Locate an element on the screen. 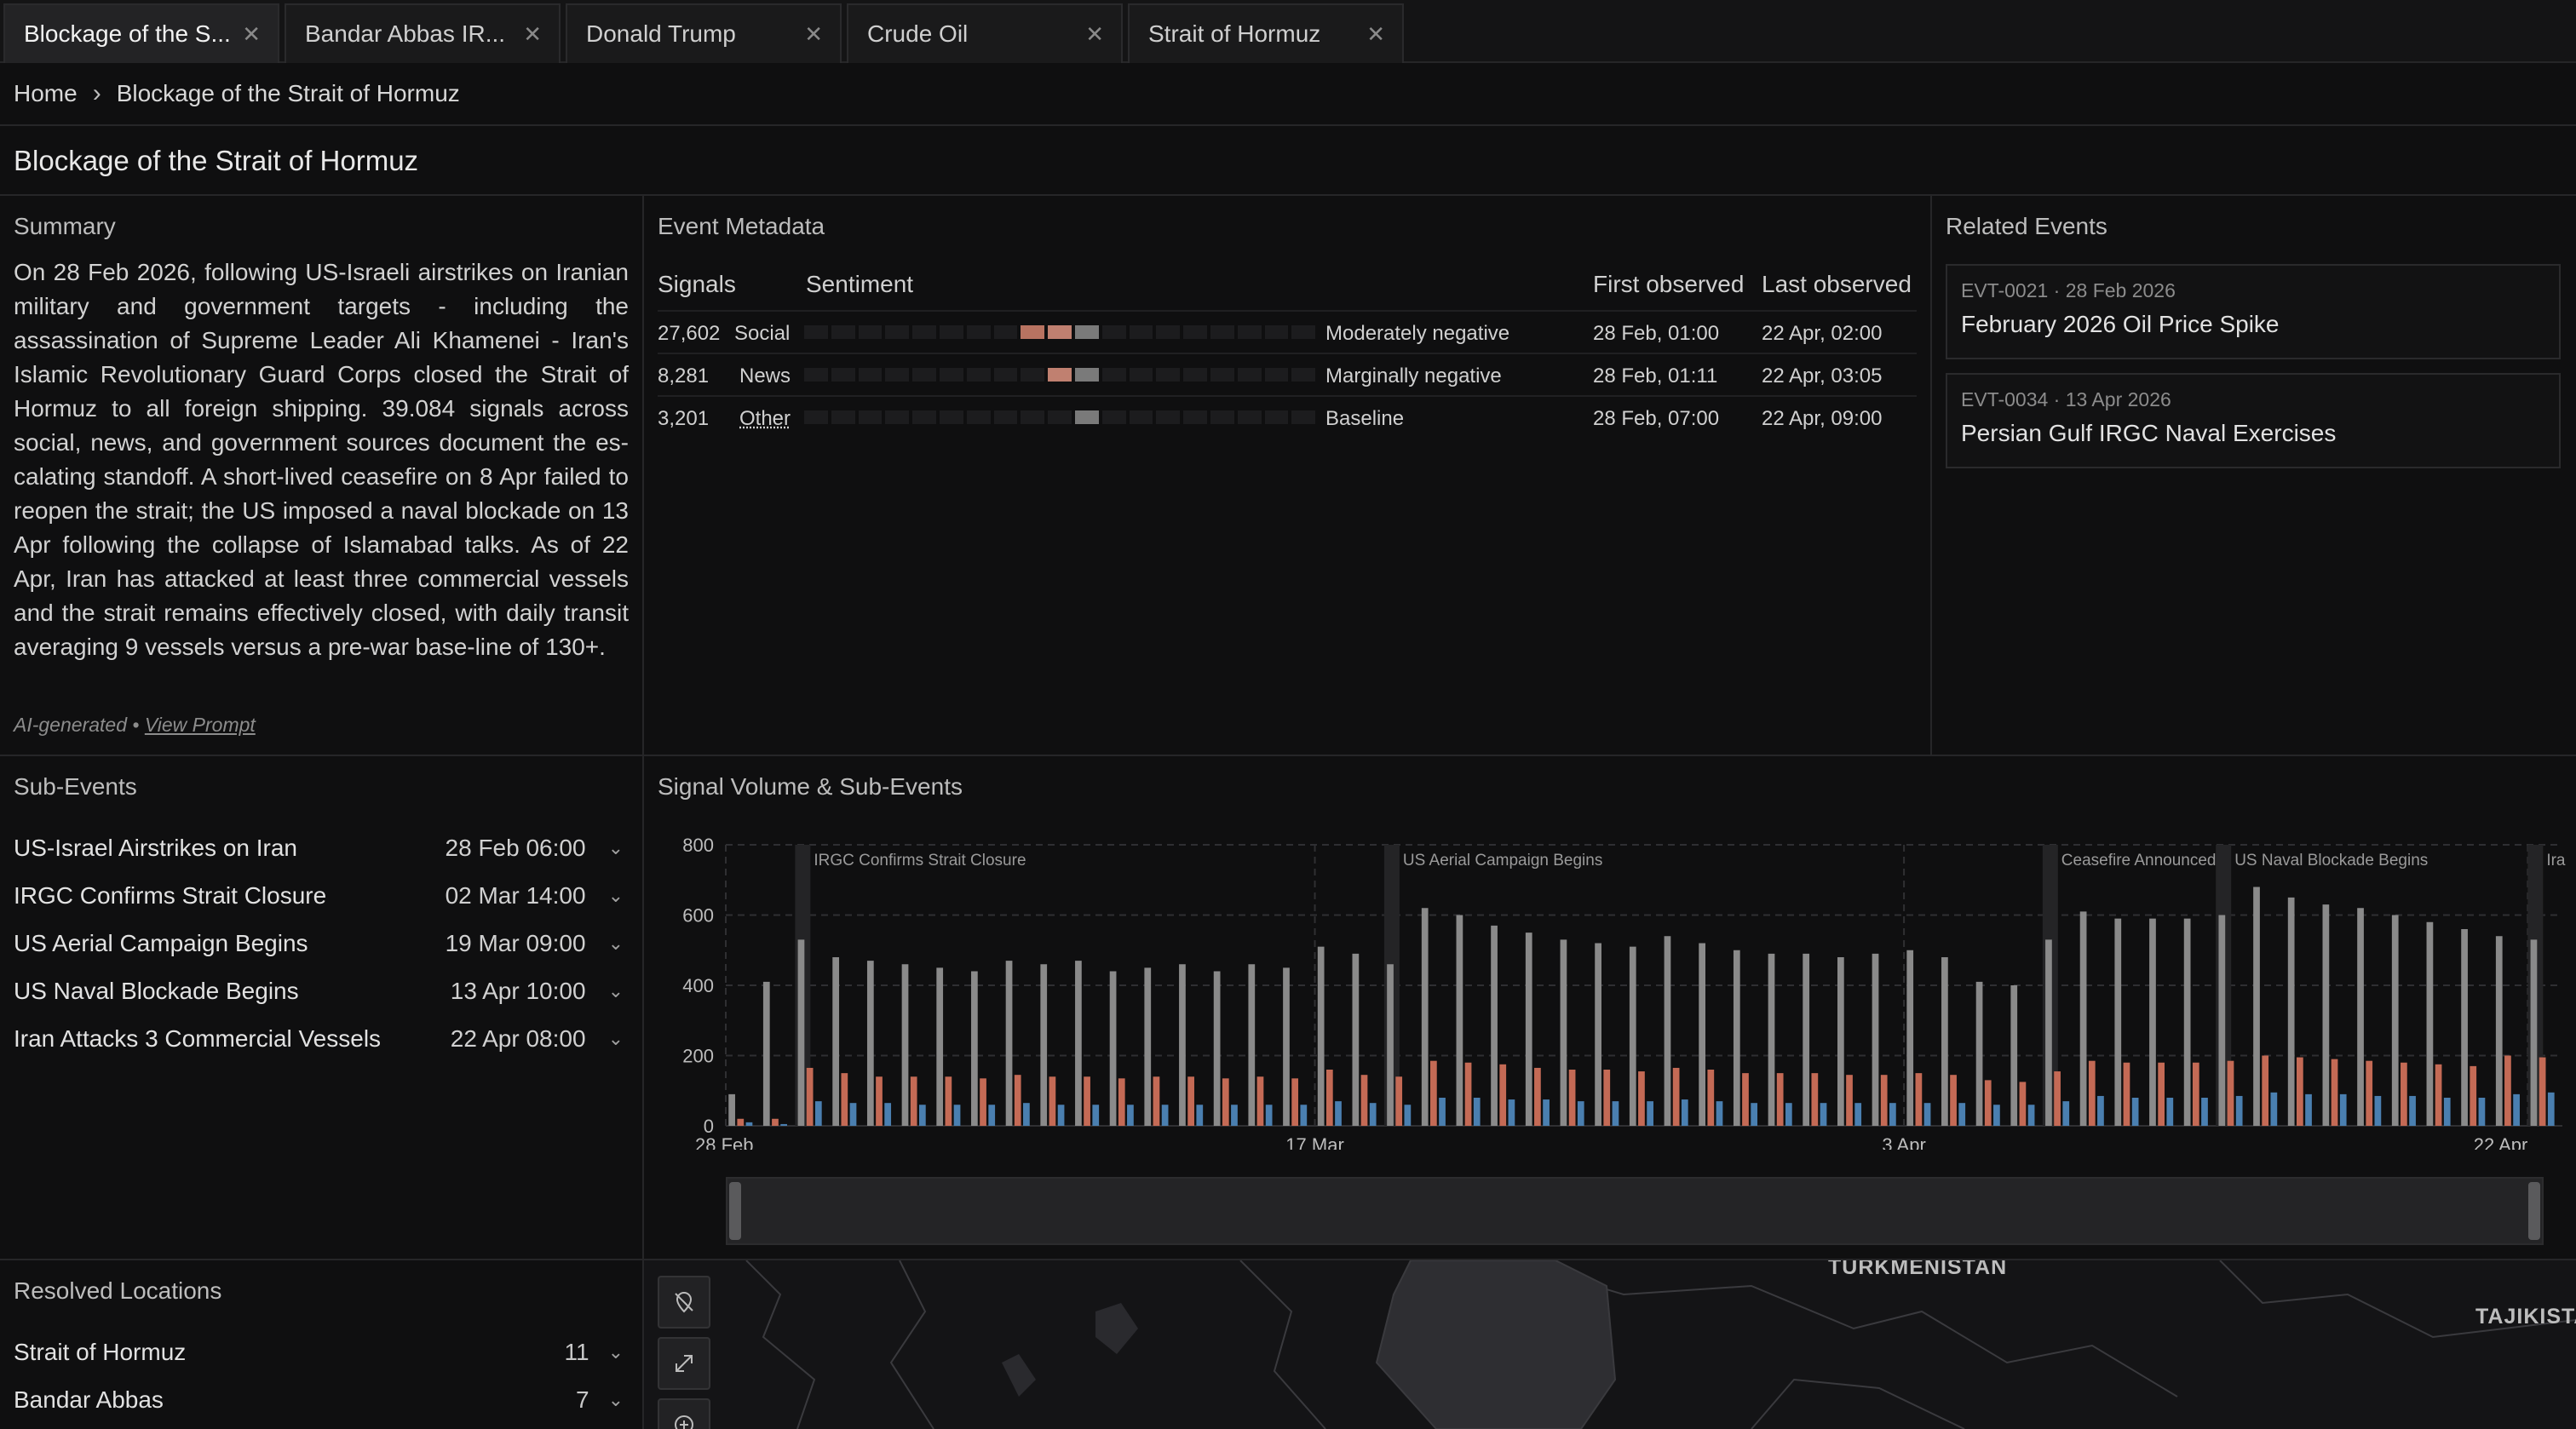  tab-bandar-abbas: Bandar Abbas IR... ✕ is located at coordinates (423, 33).